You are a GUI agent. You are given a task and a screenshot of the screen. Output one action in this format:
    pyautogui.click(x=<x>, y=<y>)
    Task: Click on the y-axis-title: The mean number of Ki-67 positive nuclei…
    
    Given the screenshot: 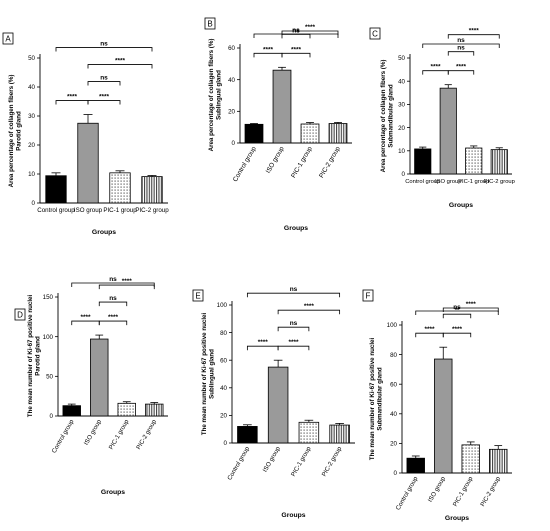 What is the action you would take?
    pyautogui.click(x=208, y=374)
    